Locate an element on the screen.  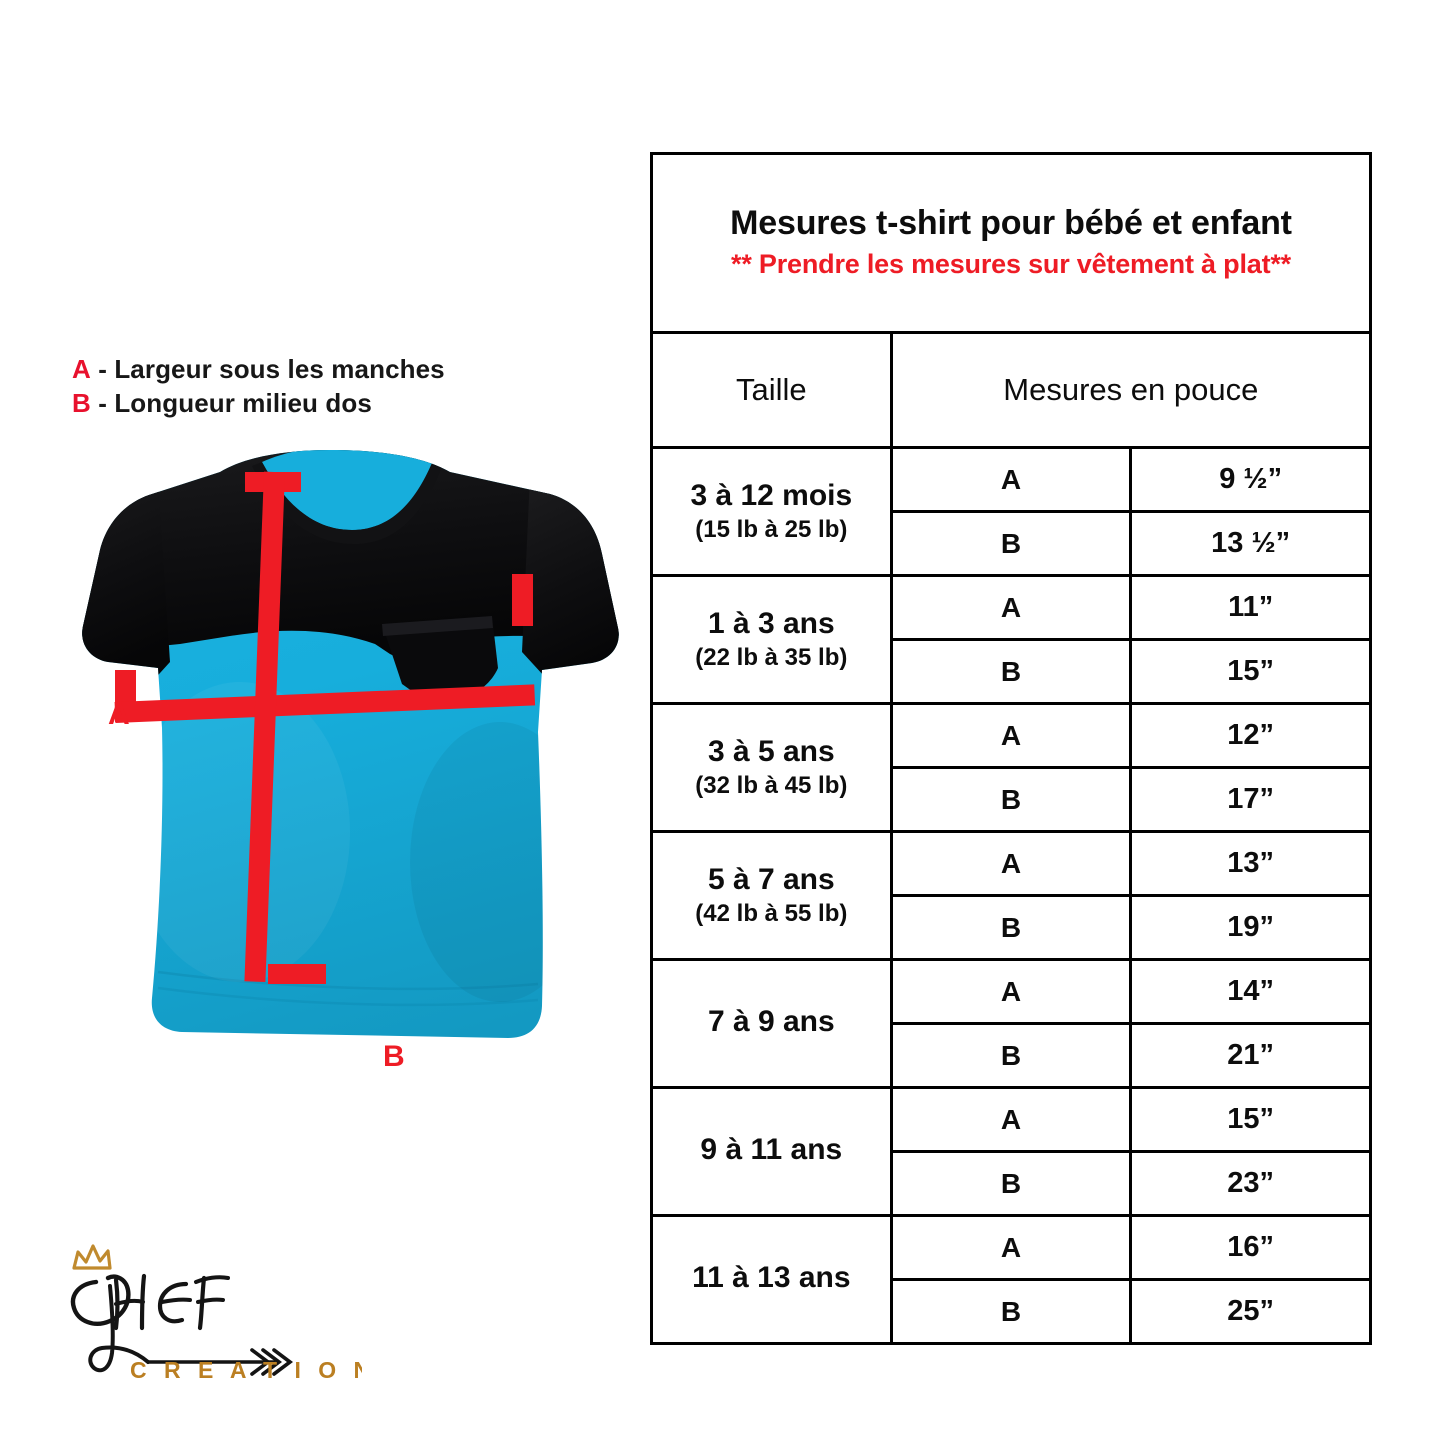
header-taille: Taille is located at coordinates (771, 390).